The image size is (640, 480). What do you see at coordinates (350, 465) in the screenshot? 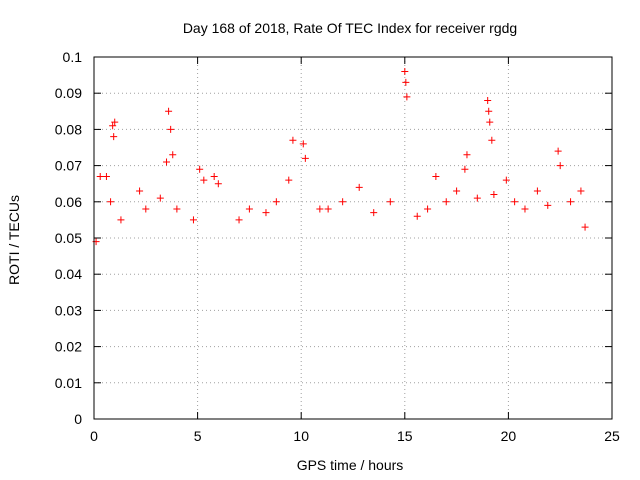
I see `x-axis-label: GPS time / hours` at bounding box center [350, 465].